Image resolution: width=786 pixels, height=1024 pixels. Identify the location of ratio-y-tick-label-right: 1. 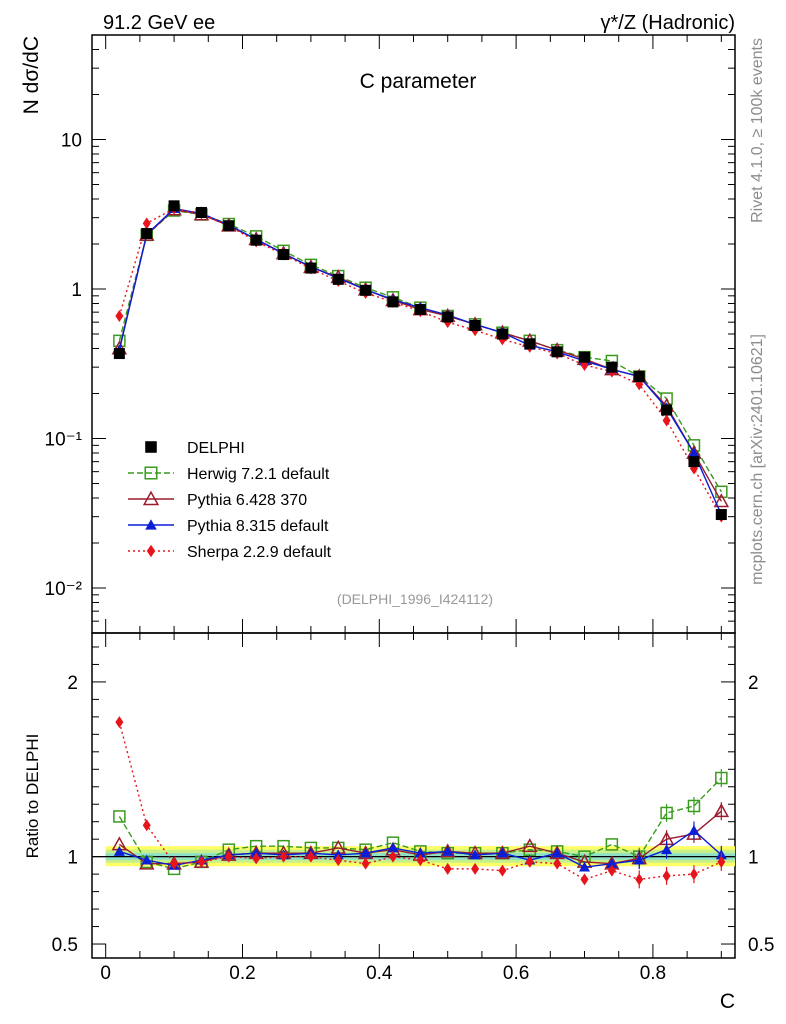
(753, 858).